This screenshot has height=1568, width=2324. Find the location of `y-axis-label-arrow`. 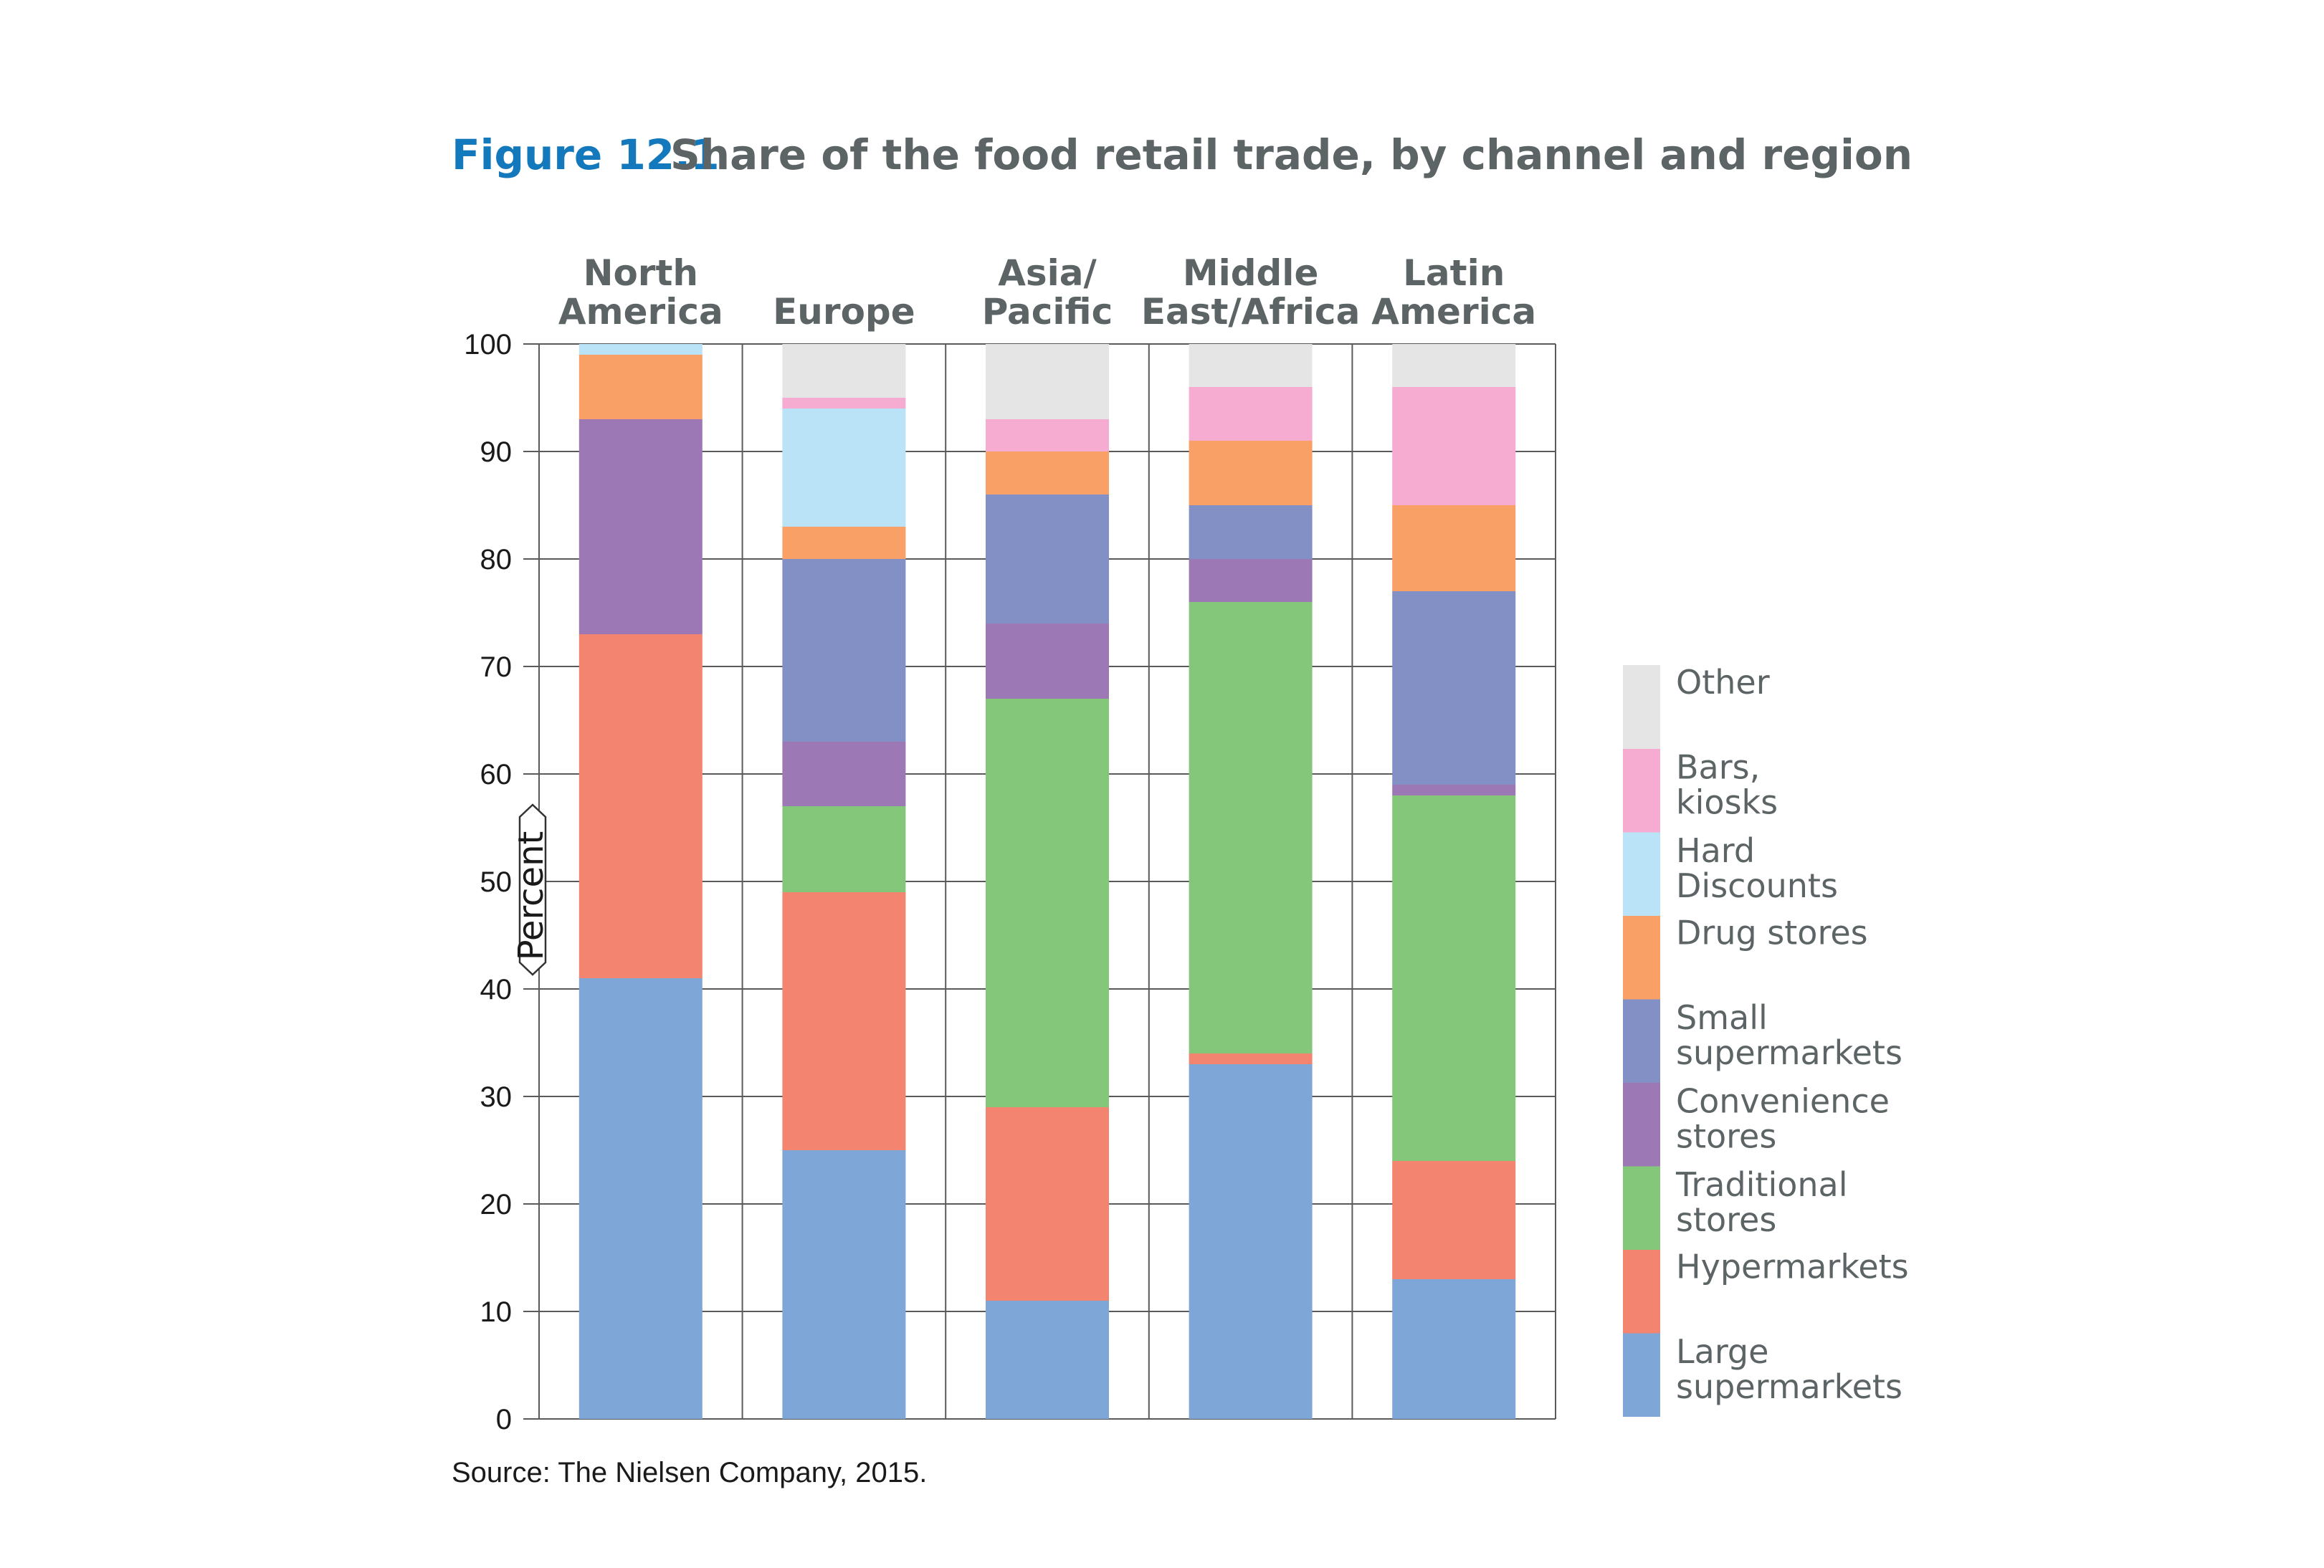

y-axis-label-arrow is located at coordinates (532, 890).